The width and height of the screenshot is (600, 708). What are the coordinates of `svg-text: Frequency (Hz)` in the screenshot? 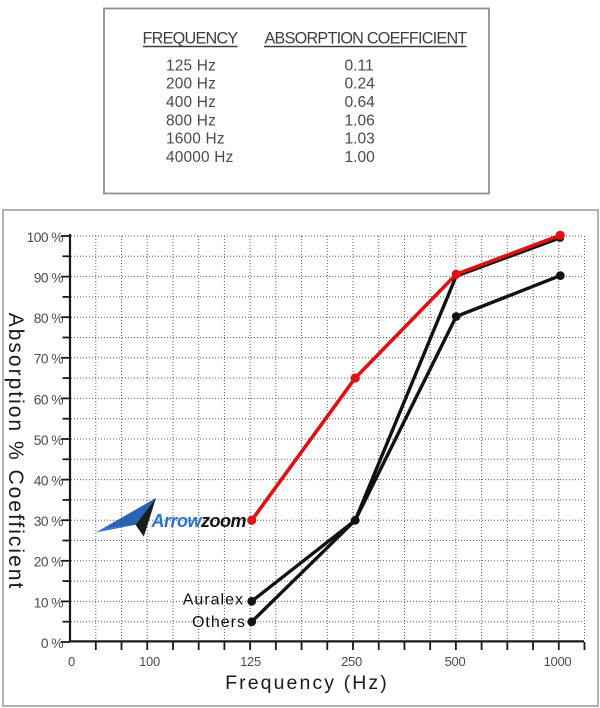 It's located at (307, 683).